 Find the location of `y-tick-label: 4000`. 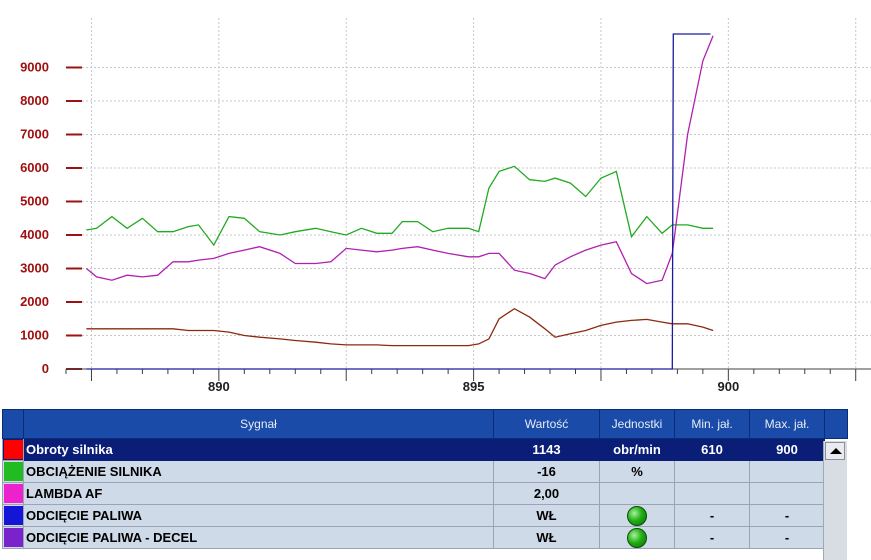

y-tick-label: 4000 is located at coordinates (34, 234).